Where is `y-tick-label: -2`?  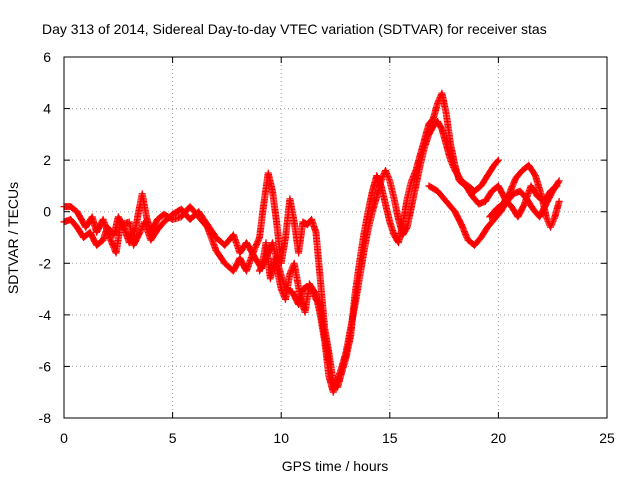
y-tick-label: -2 is located at coordinates (45, 263).